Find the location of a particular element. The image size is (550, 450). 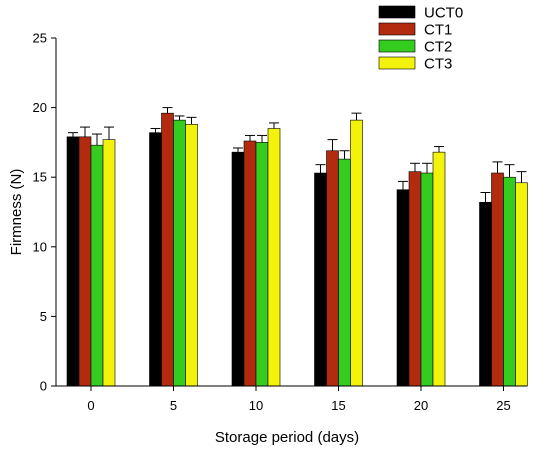

legend-label-ct2: CT2 is located at coordinates (438, 47).